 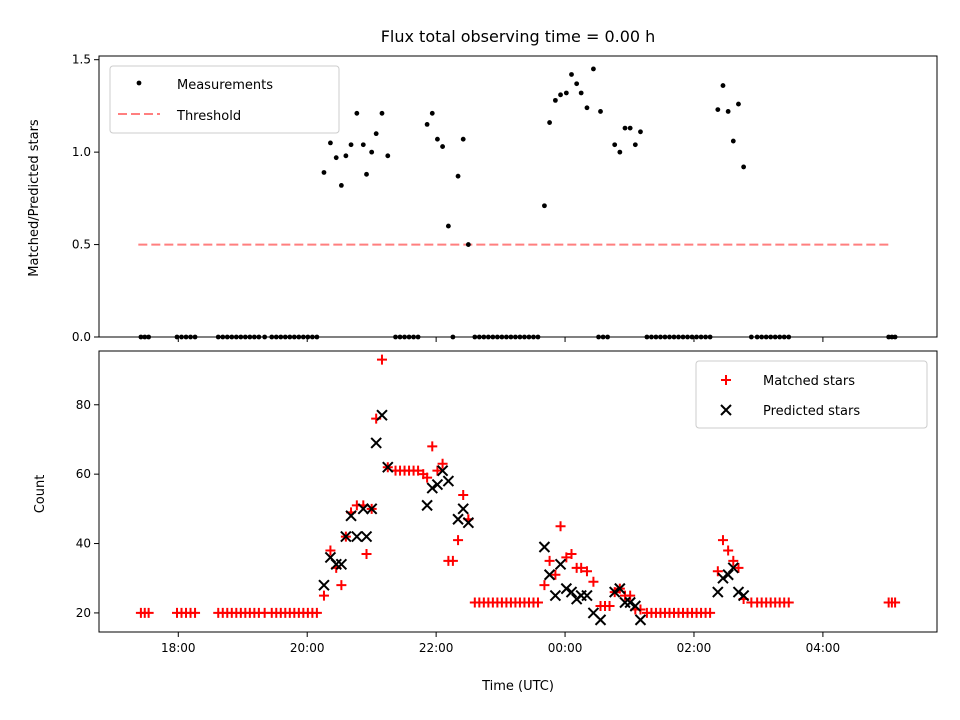 I want to click on legend-predicted-cross, so click(x=726, y=410).